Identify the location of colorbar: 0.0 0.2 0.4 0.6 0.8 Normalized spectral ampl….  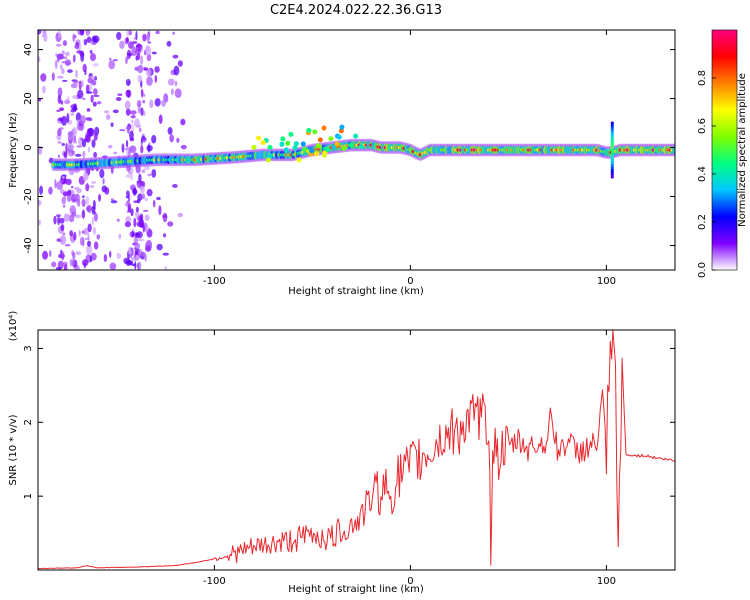
(722, 153).